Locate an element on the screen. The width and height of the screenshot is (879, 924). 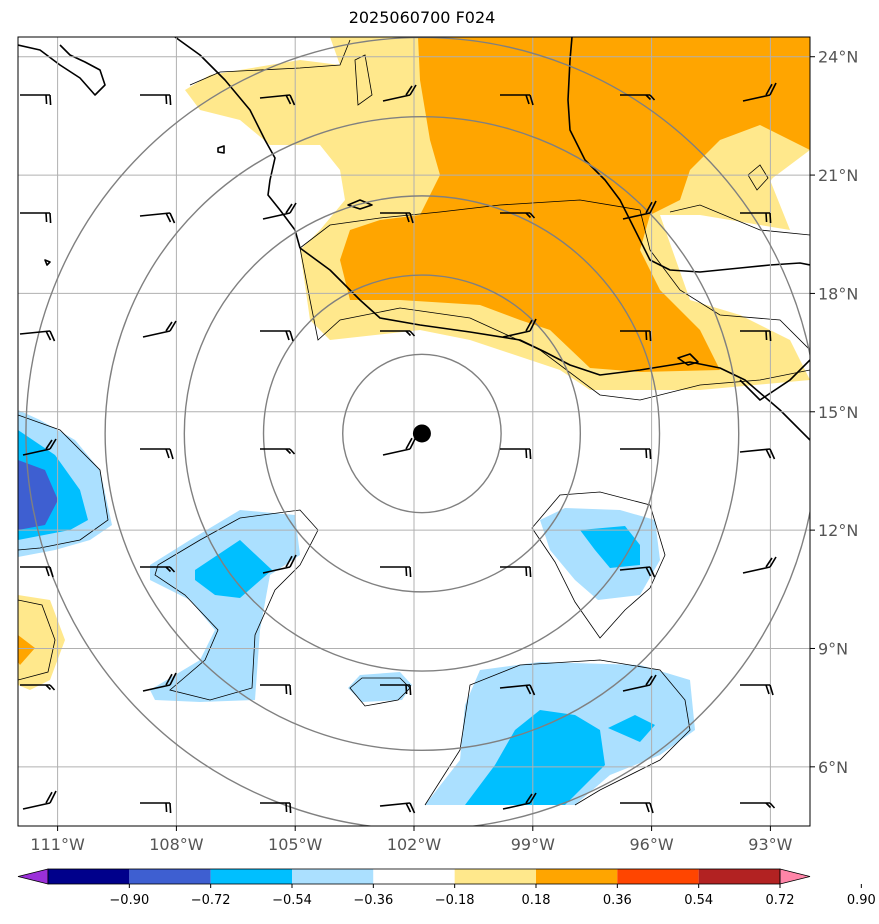
storm-center-marker is located at coordinates (421, 433).